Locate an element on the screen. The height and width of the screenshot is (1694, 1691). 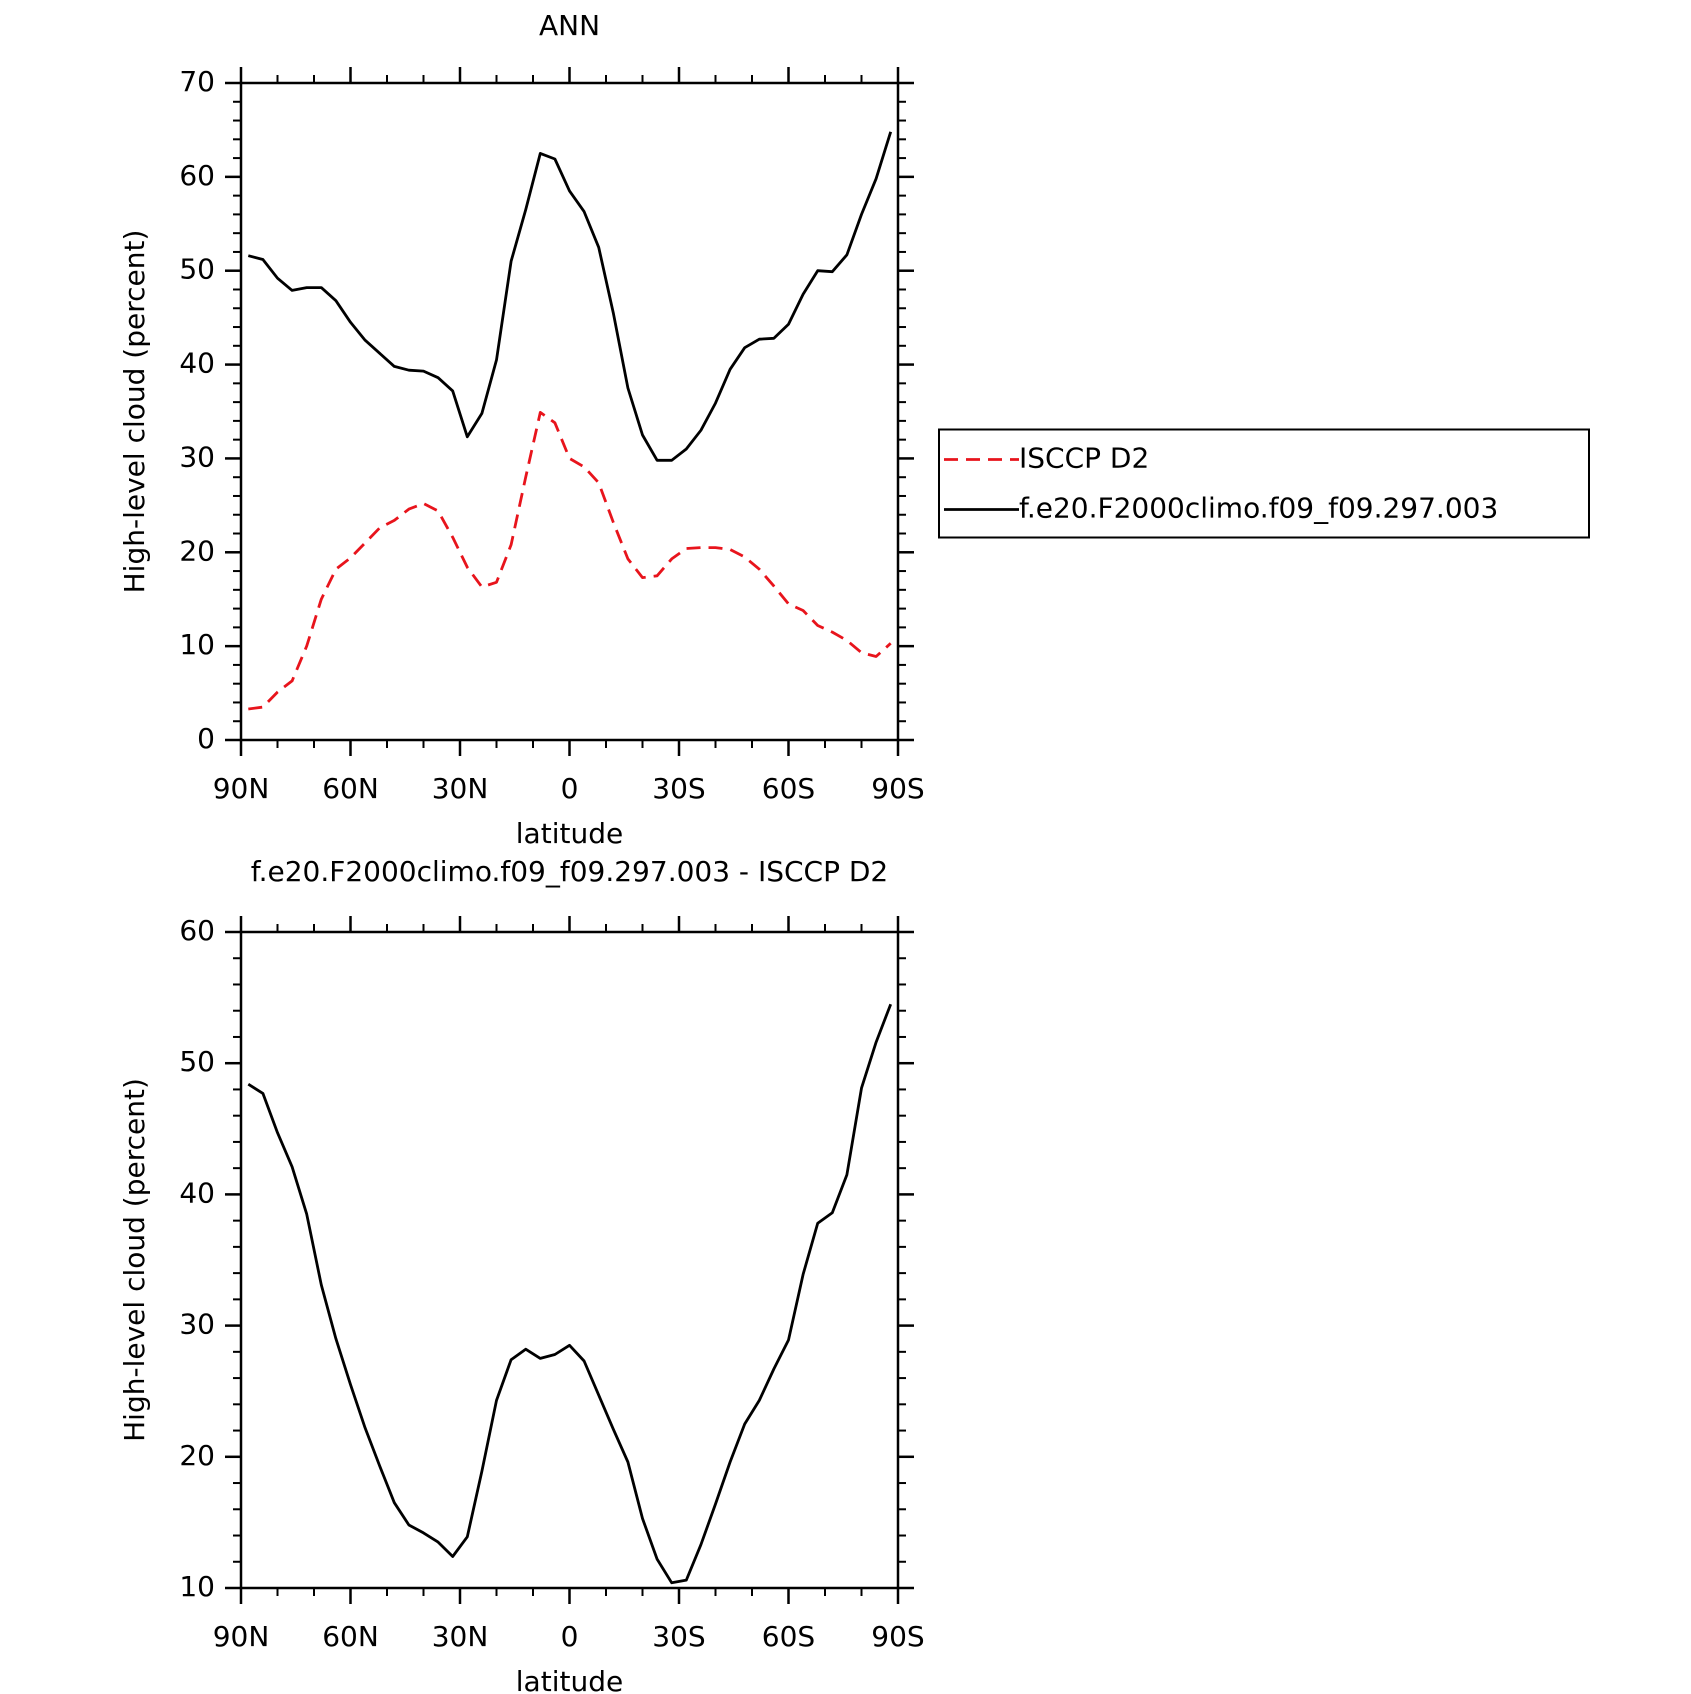
legend-label: ISCCP D2 is located at coordinates (1084, 458).